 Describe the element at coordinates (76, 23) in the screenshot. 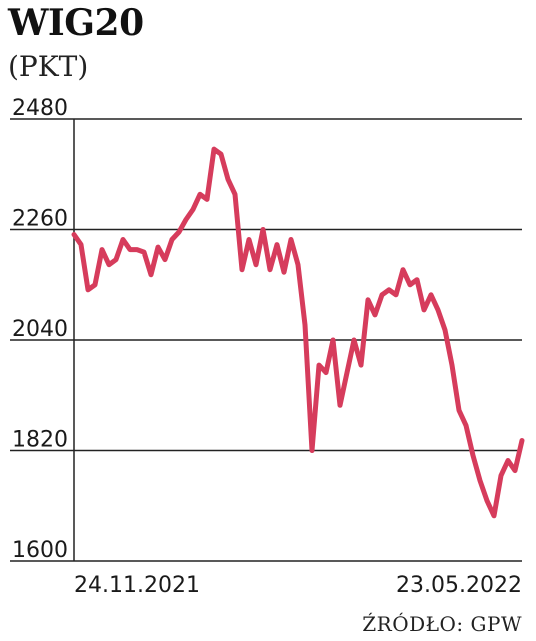

I see `chart-title: WIG20` at that location.